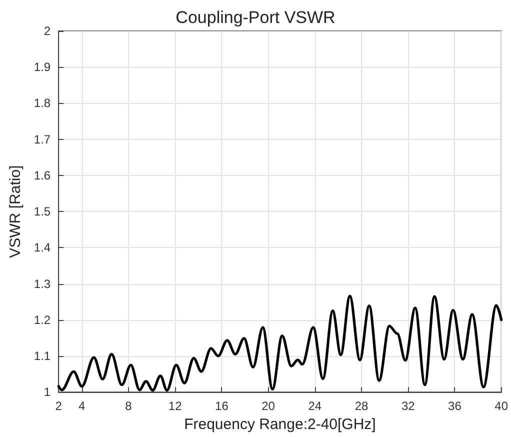  What do you see at coordinates (280, 424) in the screenshot?
I see `x-axis-title: Frequency Range:2-40[GHz]` at bounding box center [280, 424].